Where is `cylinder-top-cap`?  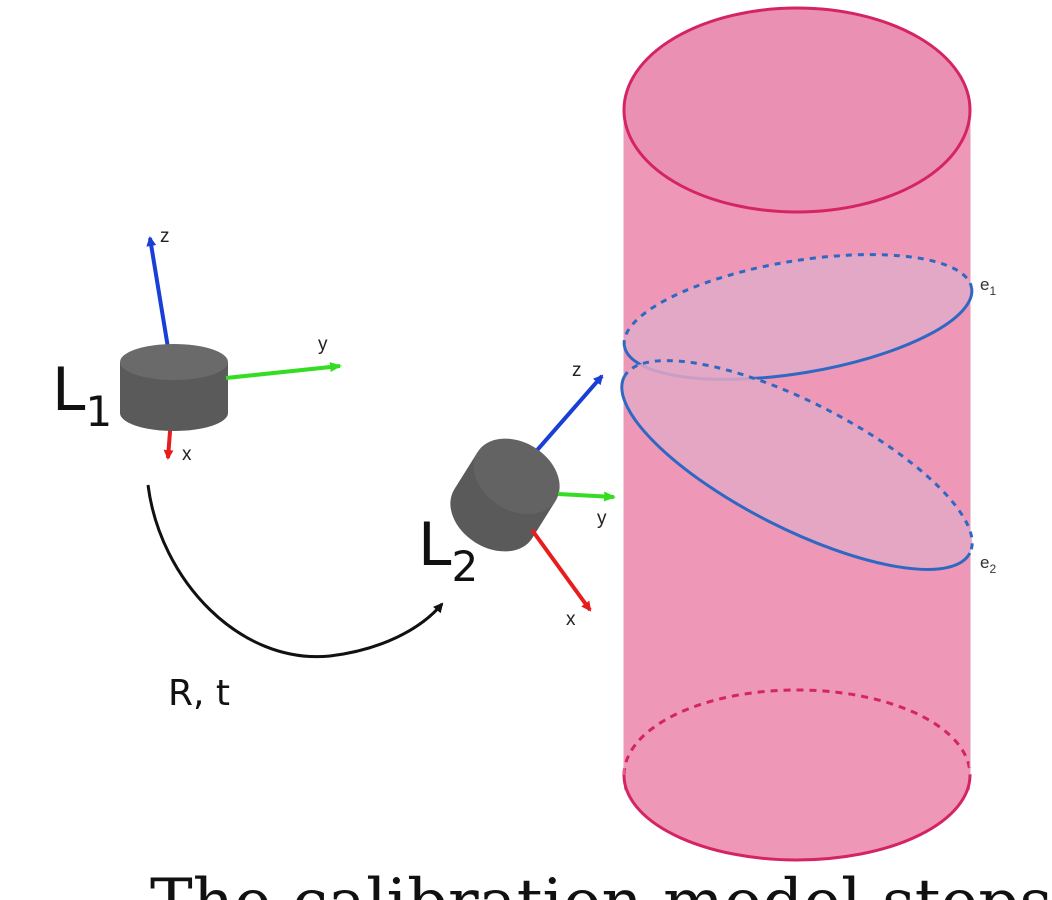 cylinder-top-cap is located at coordinates (797, 110).